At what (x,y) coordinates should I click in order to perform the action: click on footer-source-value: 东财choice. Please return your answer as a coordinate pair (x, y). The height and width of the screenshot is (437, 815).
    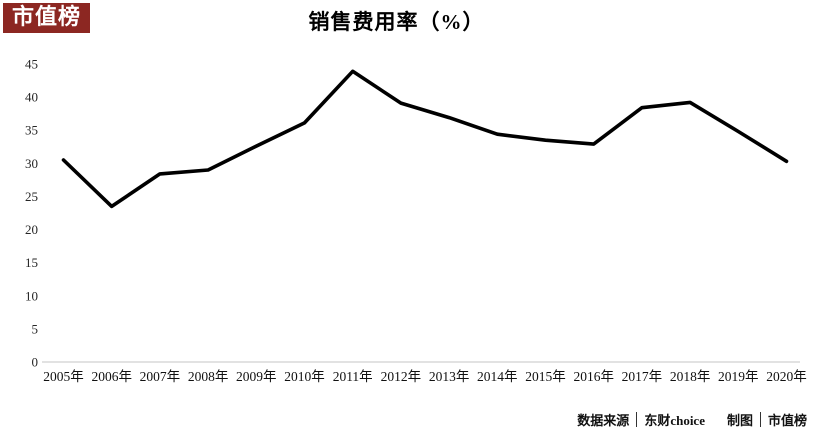
    Looking at the image, I should click on (674, 420).